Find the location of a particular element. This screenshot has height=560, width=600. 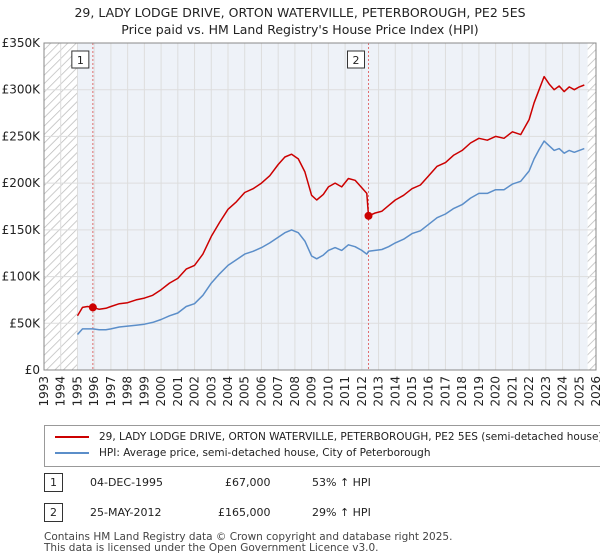

y-tick-label: £250K is located at coordinates (22, 136).